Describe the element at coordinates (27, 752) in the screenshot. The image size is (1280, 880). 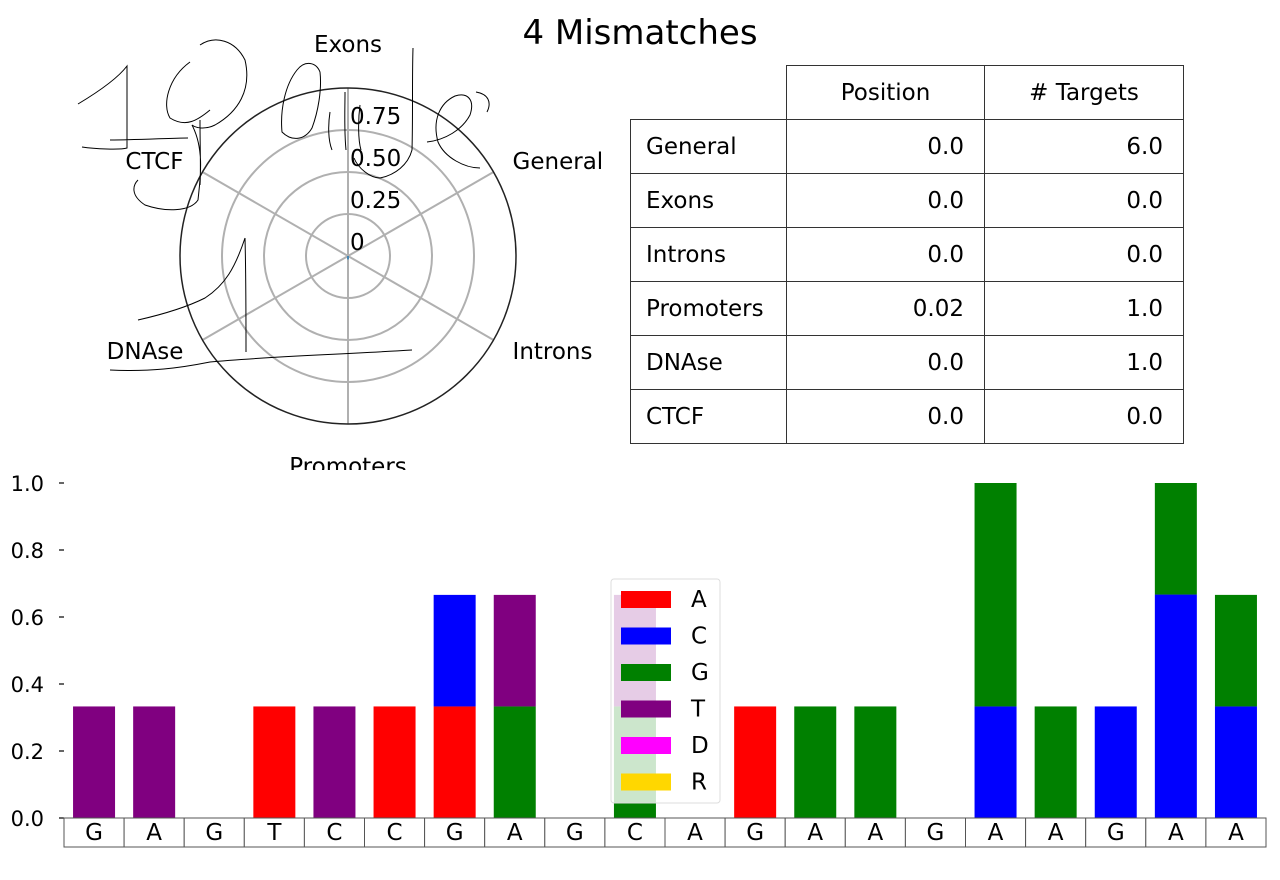
I see `y-tick-label: 0.2` at that location.